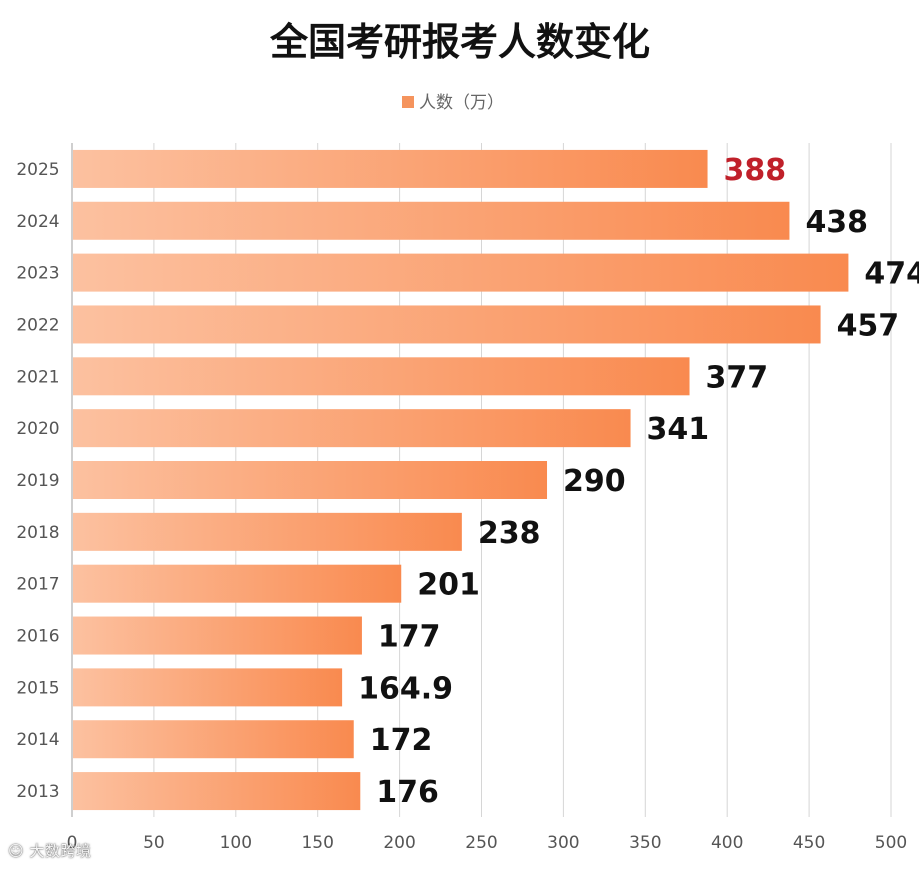 The height and width of the screenshot is (873, 919). I want to click on y-tick-label: 2013, so click(37, 792).